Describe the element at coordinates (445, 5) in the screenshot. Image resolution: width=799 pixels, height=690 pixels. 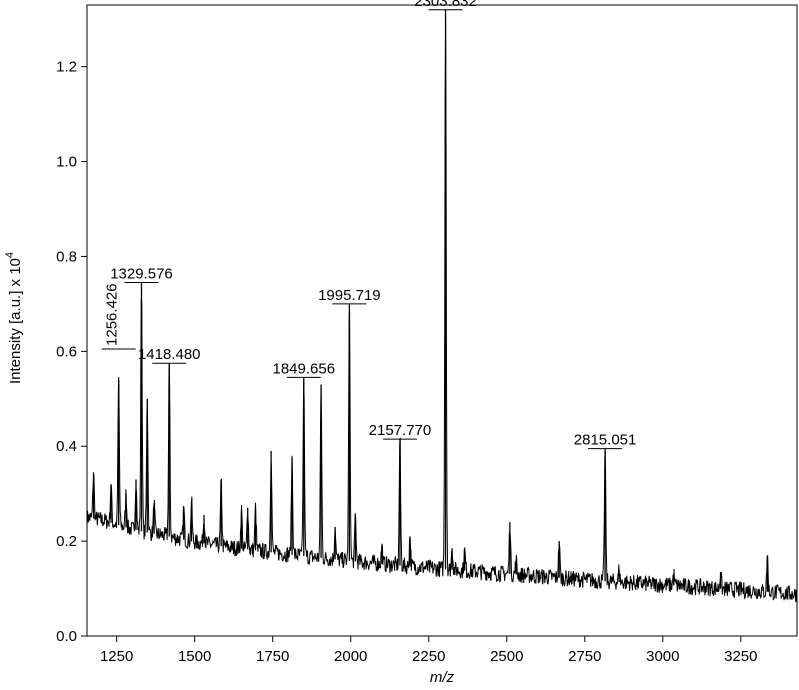
I see `peak-label: 2303.832` at that location.